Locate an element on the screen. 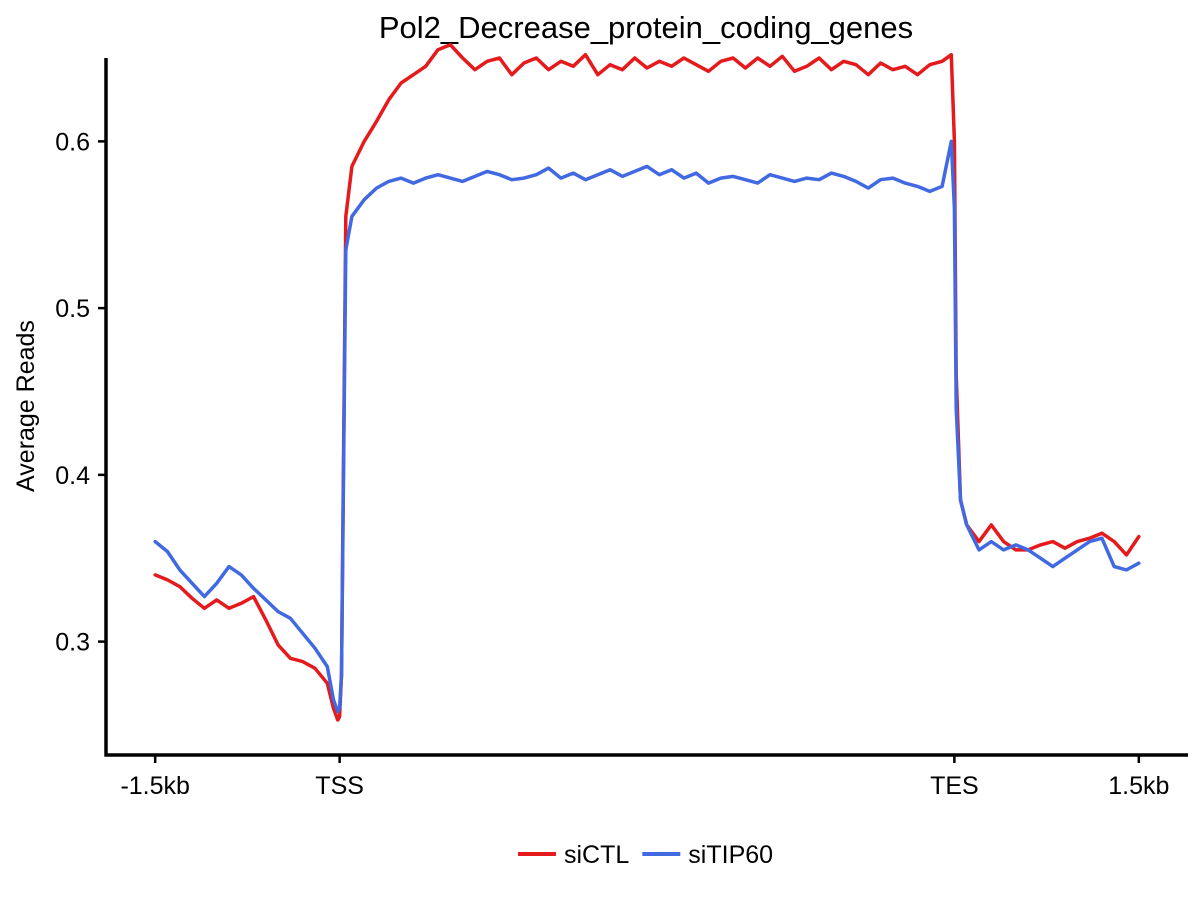  x-tick-label: 1.5kb is located at coordinates (1138, 786).